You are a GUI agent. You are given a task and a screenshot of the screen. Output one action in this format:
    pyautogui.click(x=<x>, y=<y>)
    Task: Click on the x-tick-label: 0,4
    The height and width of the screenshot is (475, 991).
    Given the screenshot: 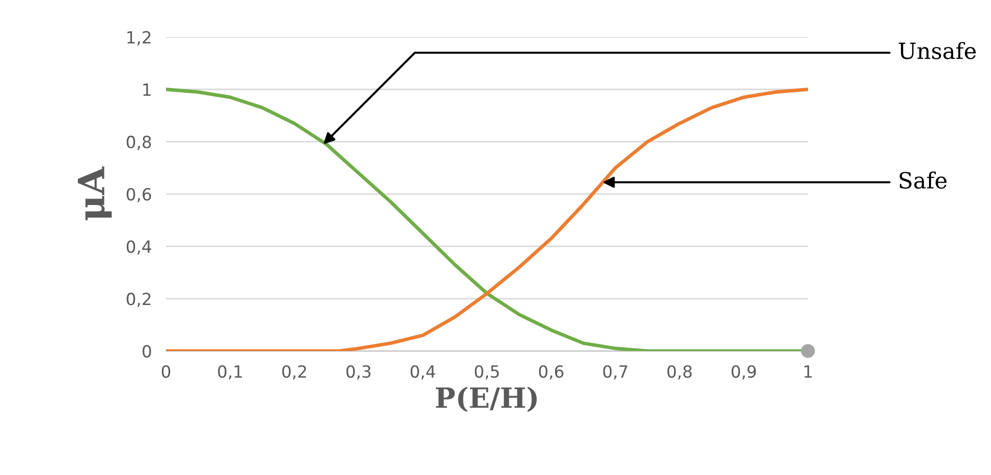 What is the action you would take?
    pyautogui.click(x=423, y=372)
    